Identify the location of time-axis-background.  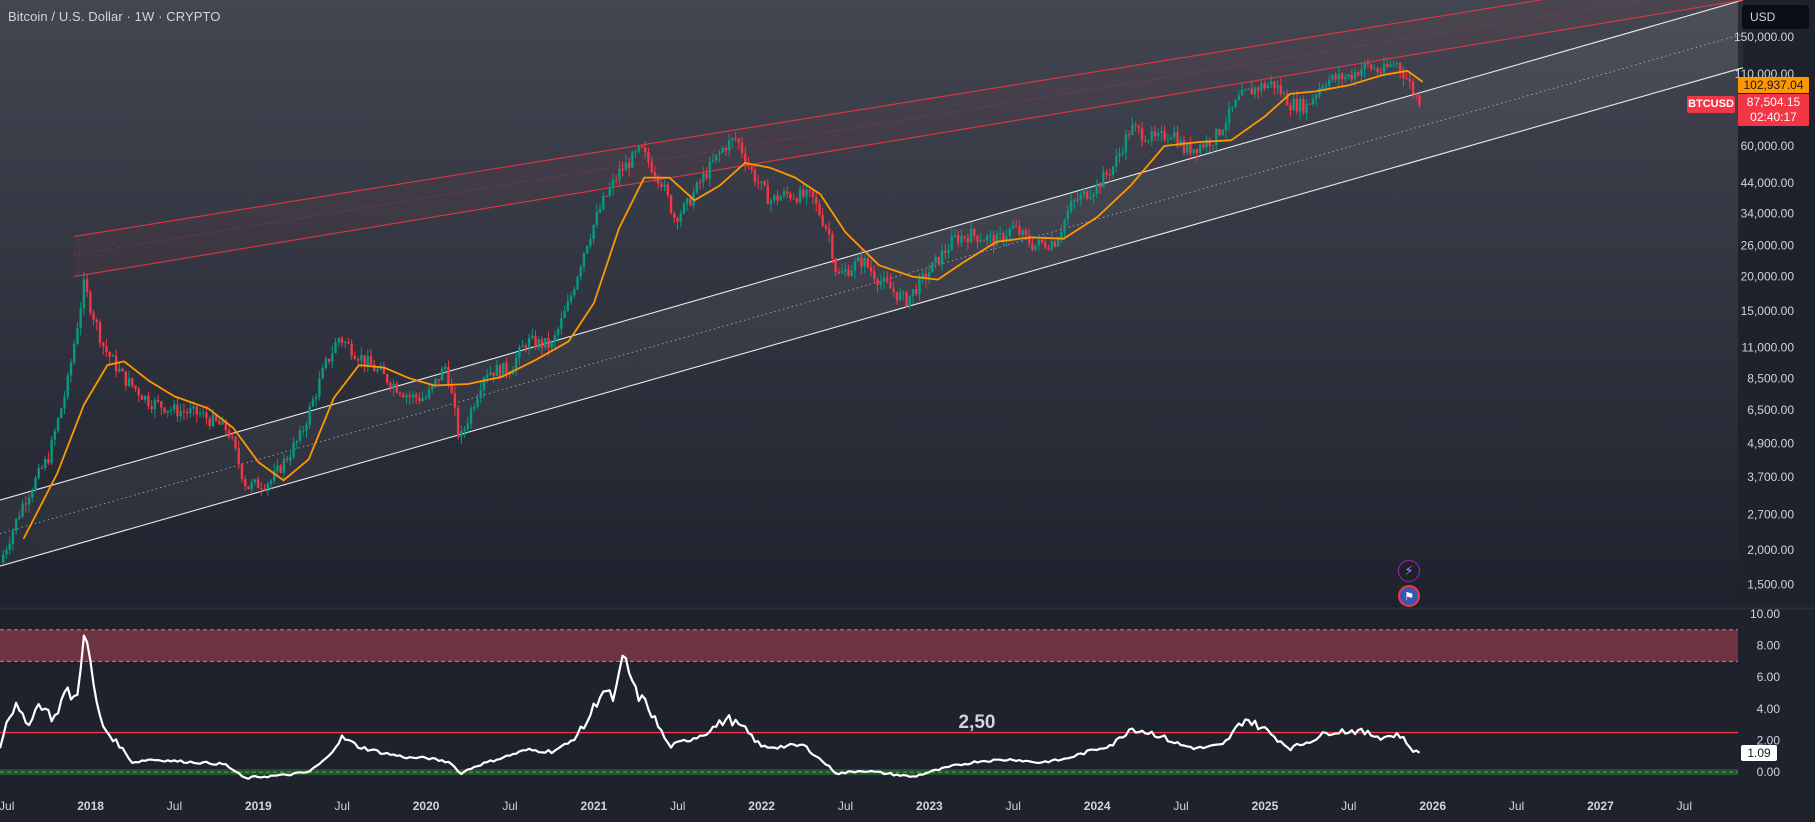
(907, 804).